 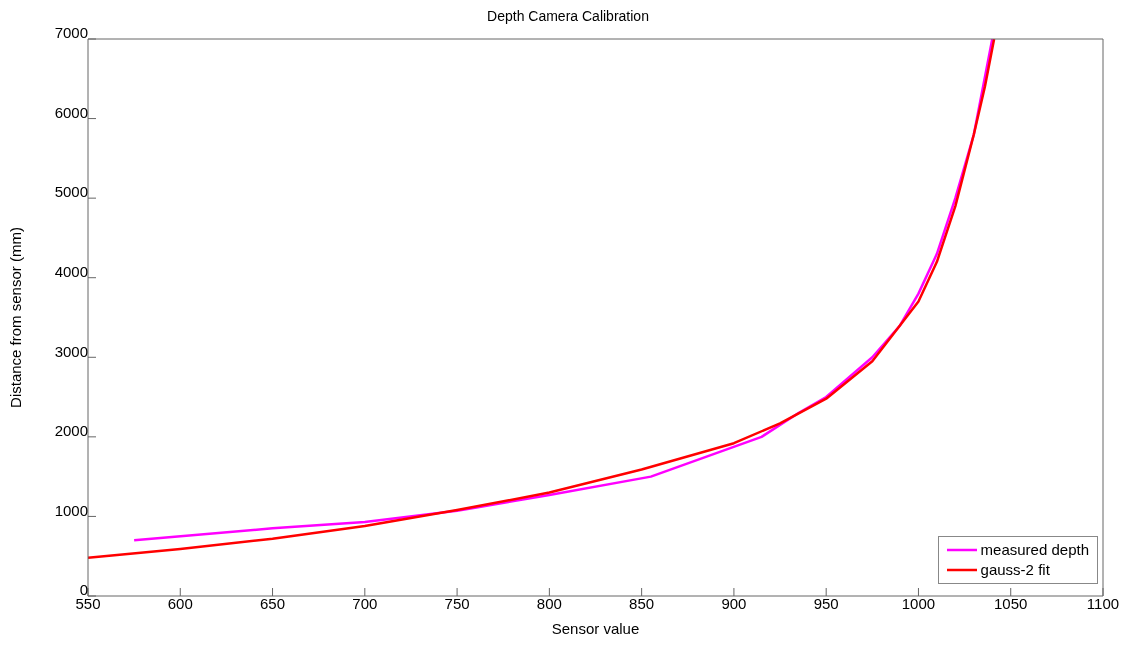 What do you see at coordinates (71, 192) in the screenshot?
I see `y-tick-label: 5000` at bounding box center [71, 192].